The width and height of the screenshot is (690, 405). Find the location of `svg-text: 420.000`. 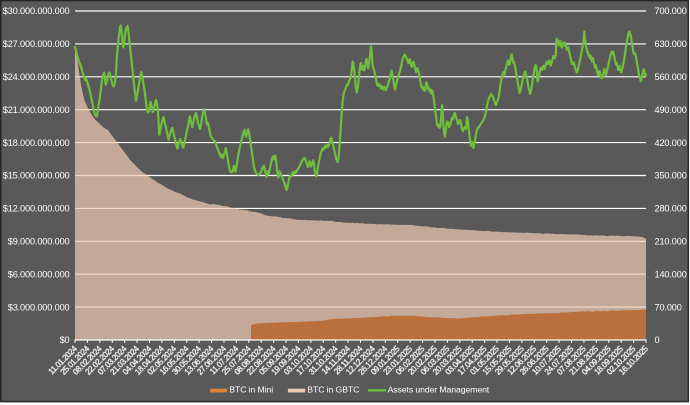

svg-text: 420.000 is located at coordinates (671, 143).